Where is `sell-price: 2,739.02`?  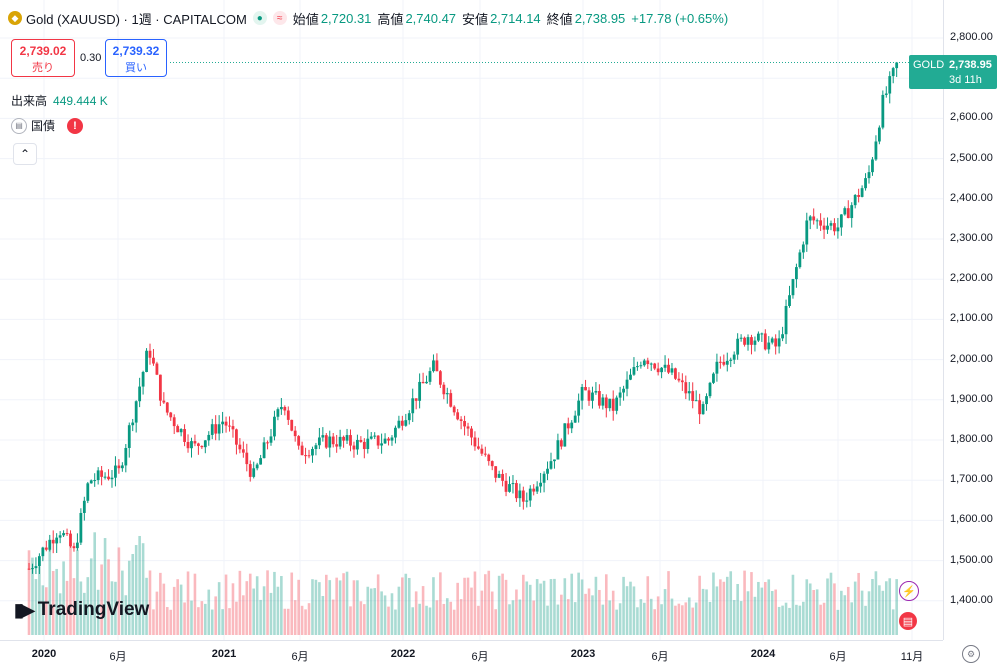
sell-price: 2,739.02 is located at coordinates (43, 51).